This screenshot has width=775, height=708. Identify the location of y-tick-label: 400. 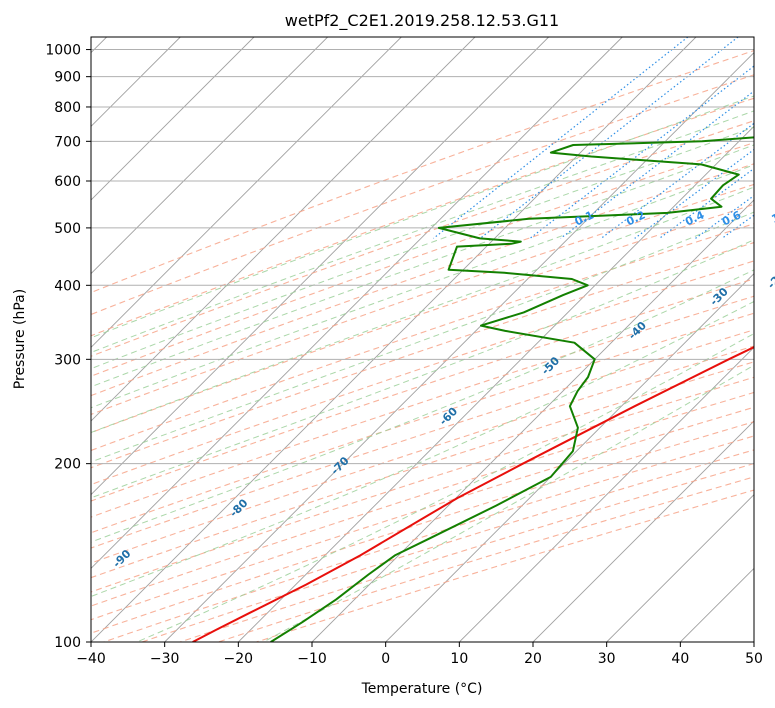
(67, 286).